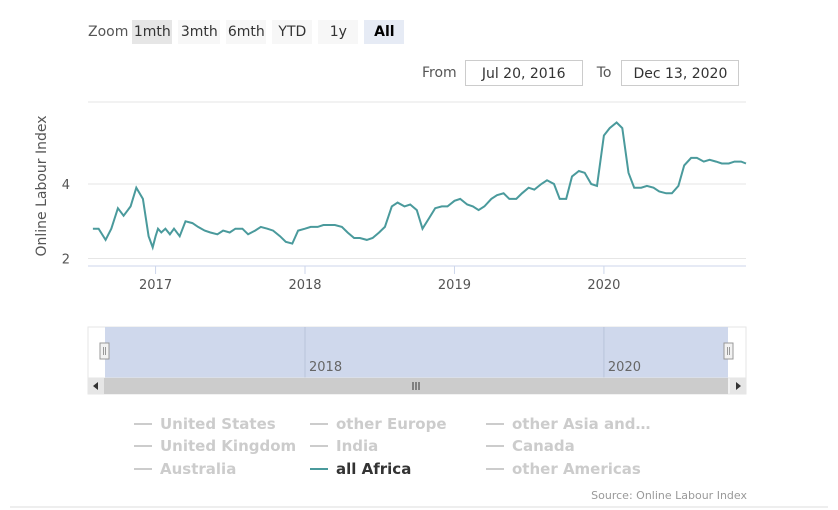  What do you see at coordinates (669, 495) in the screenshot?
I see `source-credit: Source: Online Labour Index` at bounding box center [669, 495].